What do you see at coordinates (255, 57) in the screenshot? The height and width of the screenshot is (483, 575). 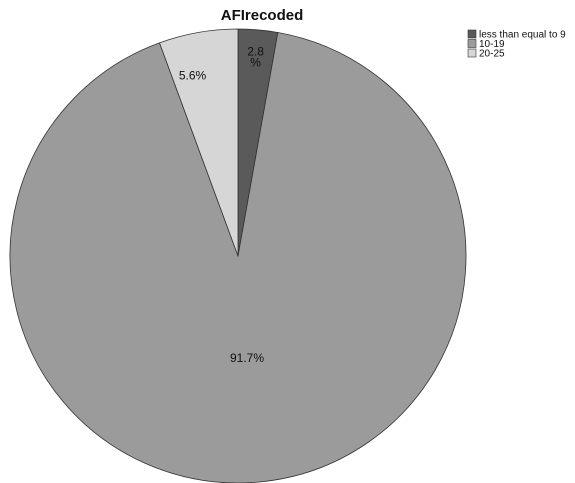 I see `slice-label-1: 2.8%` at bounding box center [255, 57].